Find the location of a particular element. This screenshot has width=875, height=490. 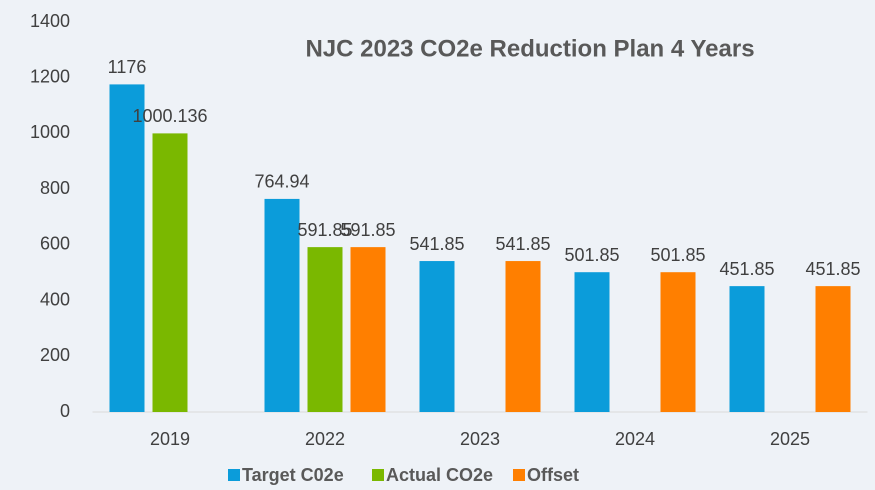

chart-title: NJC 2023 CO2e Reduction Plan 4 Years is located at coordinates (529, 48).